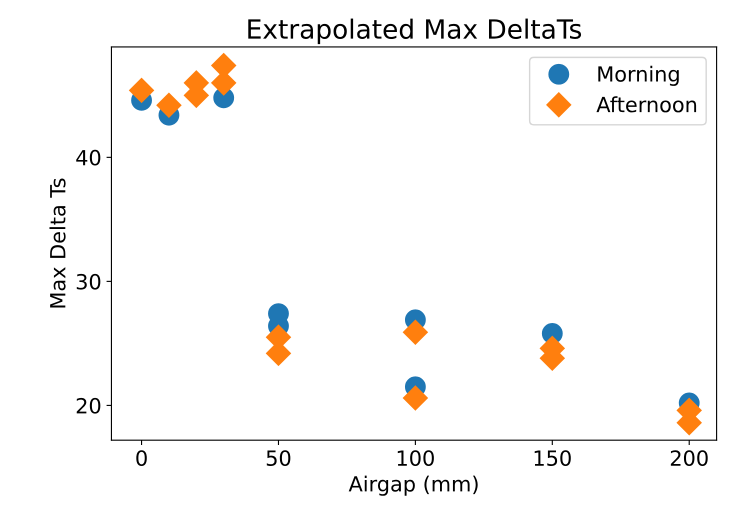 This screenshot has height=516, width=738. I want to click on x-tick-label: 200, so click(689, 458).